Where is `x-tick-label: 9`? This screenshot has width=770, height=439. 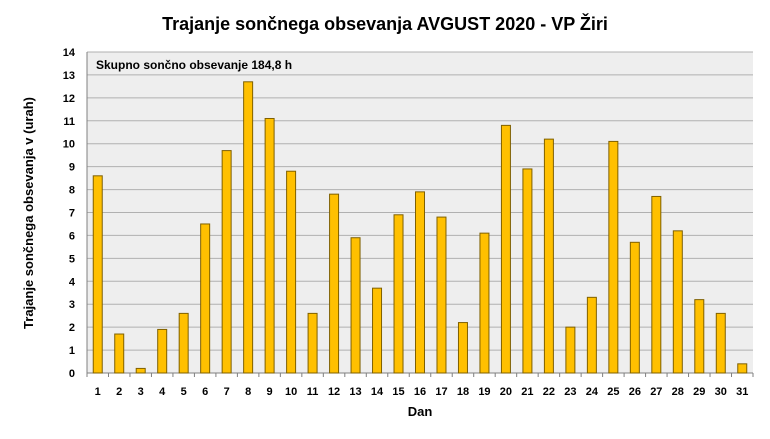
x-tick-label: 9 is located at coordinates (270, 392).